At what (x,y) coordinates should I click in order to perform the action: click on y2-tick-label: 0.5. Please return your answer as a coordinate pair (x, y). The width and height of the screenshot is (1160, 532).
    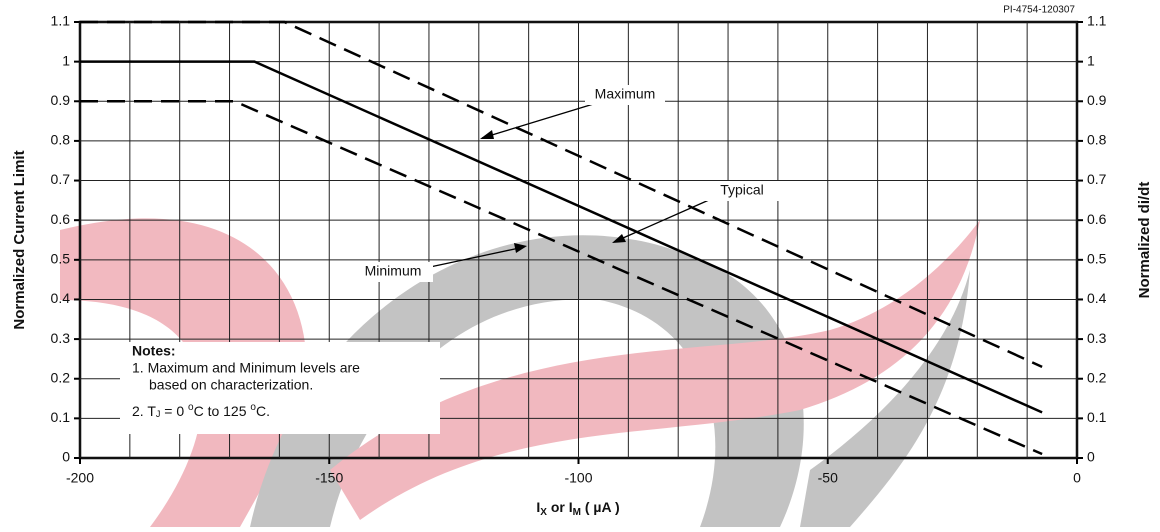
    Looking at the image, I should click on (1097, 259).